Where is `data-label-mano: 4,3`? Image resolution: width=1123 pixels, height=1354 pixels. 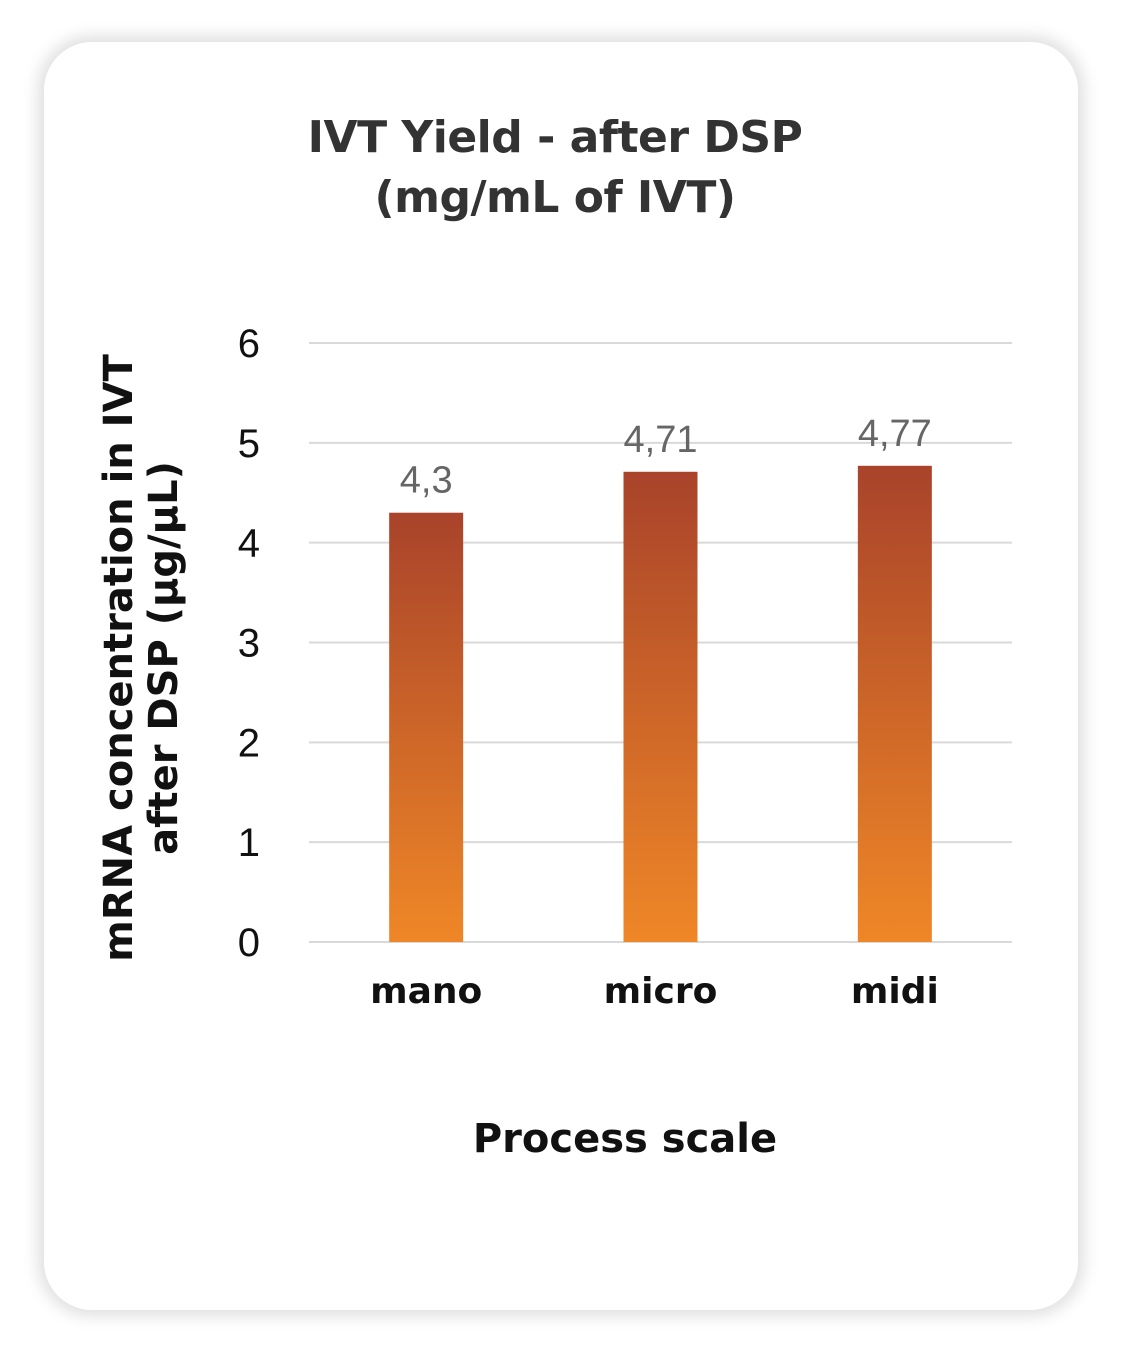
data-label-mano: 4,3 is located at coordinates (426, 481).